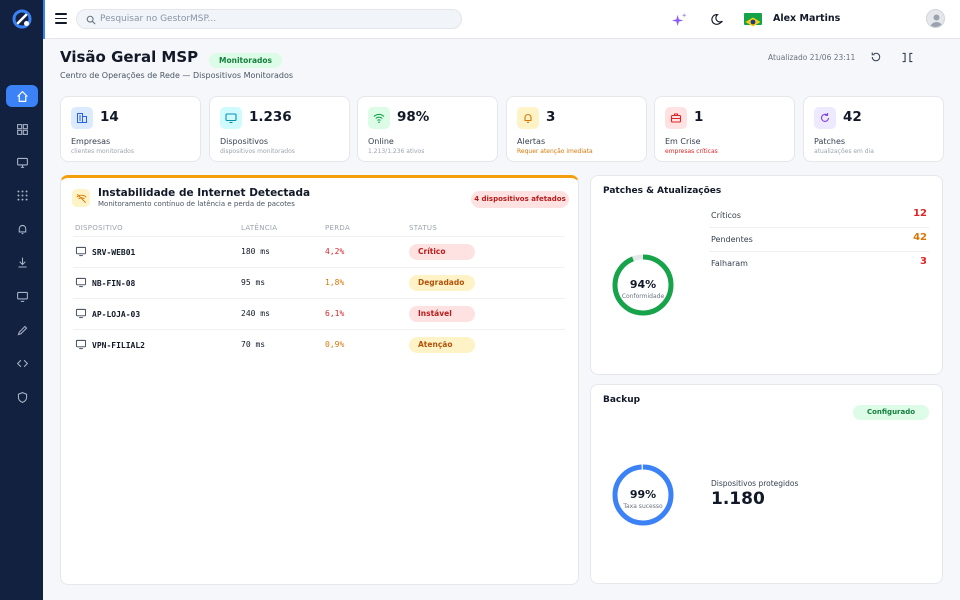  What do you see at coordinates (844, 151) in the screenshot?
I see `kpi-subtext: atualizações em dia` at bounding box center [844, 151].